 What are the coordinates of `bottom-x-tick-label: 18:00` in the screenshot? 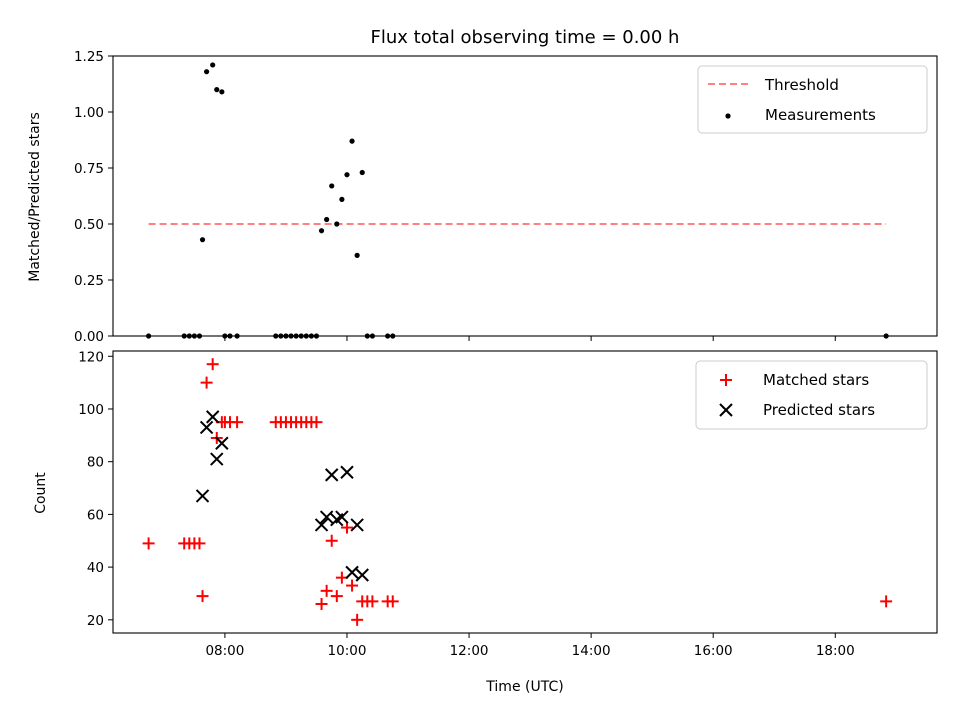 It's located at (835, 651).